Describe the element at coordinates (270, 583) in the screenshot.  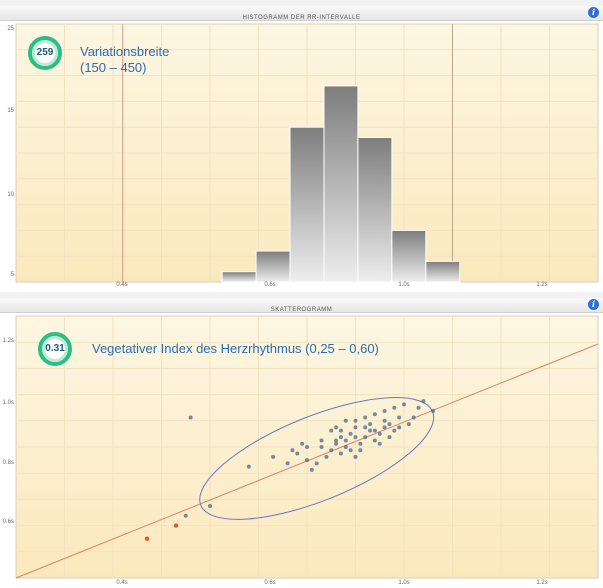
I see `scatter-x-tick: 0.6s` at that location.